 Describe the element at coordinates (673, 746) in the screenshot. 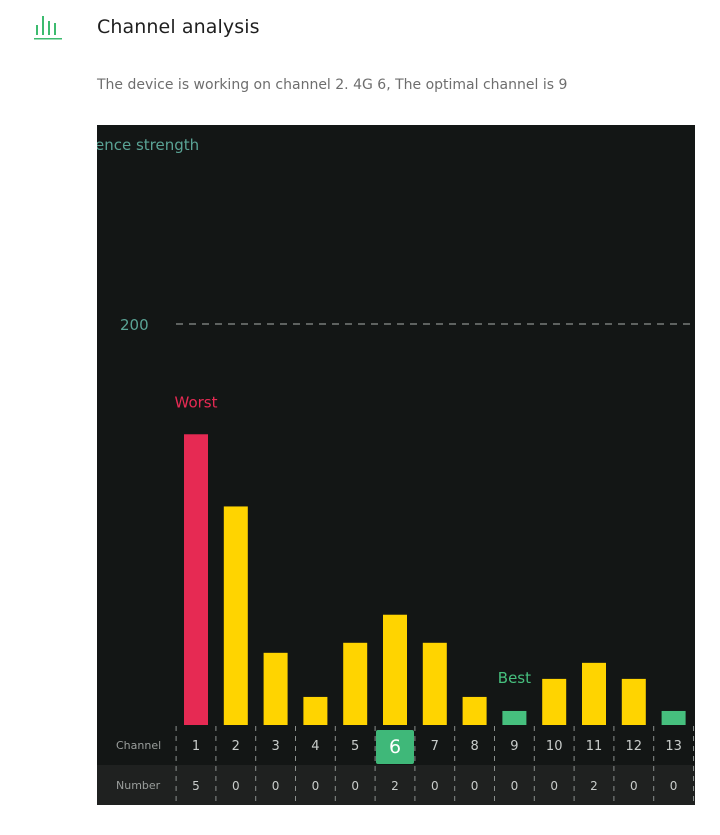

I see `channel-label: 13` at that location.